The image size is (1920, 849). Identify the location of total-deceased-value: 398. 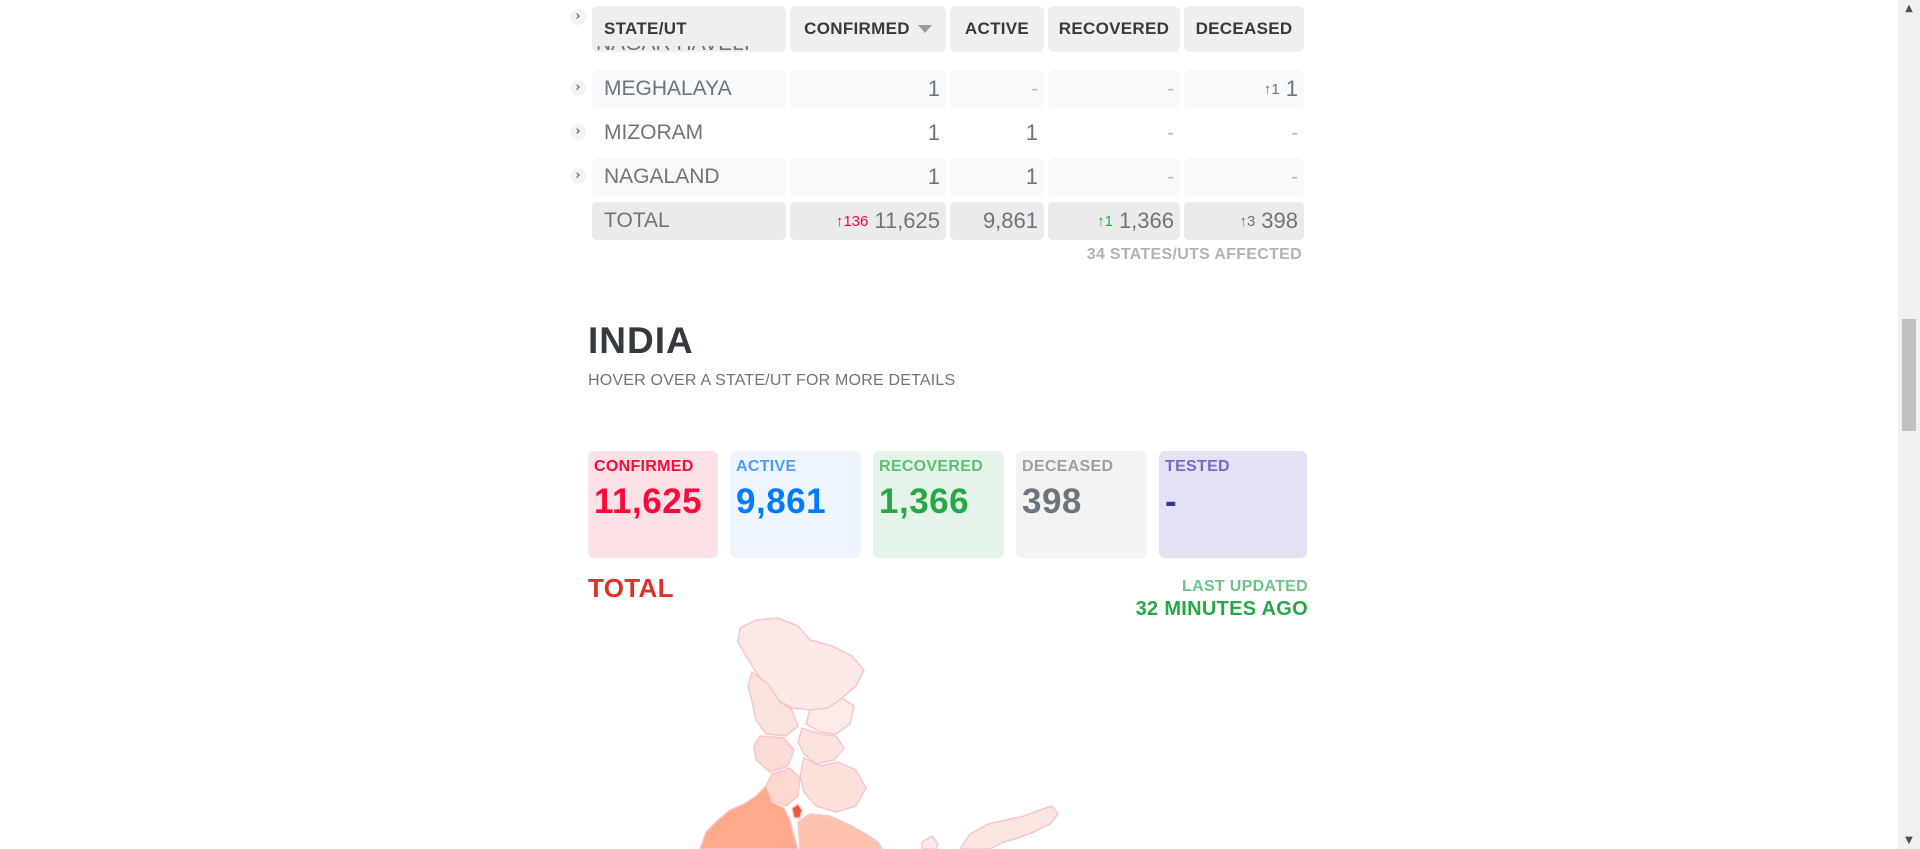
(1279, 220).